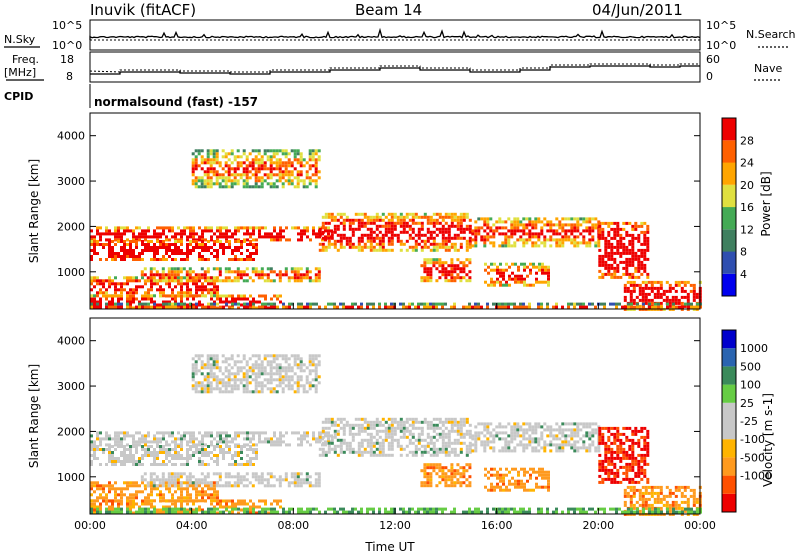  I want to click on nsky-trace, so click(395, 33).